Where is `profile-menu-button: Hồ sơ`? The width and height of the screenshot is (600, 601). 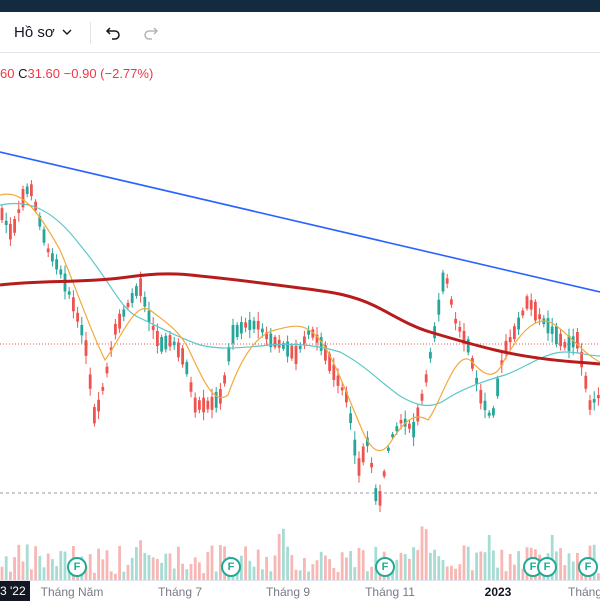
profile-menu-button: Hồ sơ is located at coordinates (43, 32).